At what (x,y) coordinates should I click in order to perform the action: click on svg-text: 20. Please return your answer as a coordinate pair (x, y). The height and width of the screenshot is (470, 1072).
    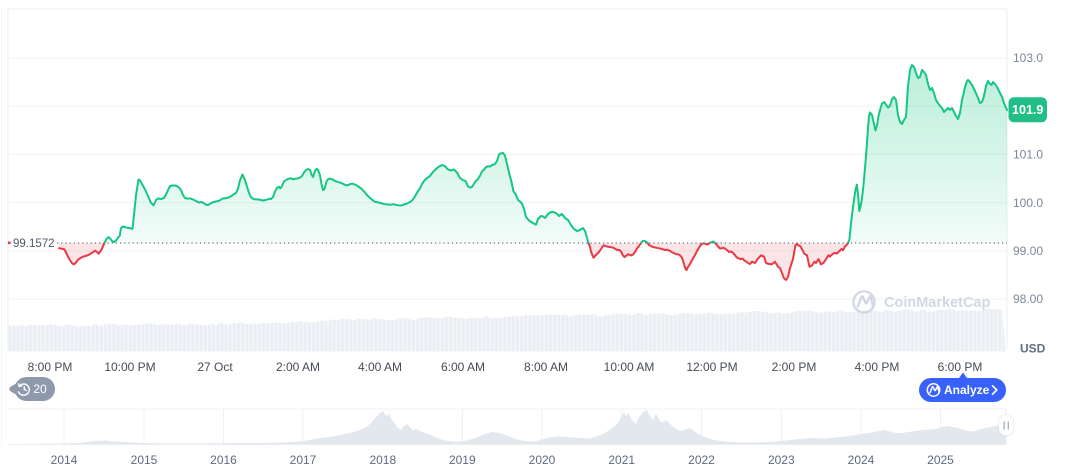
    Looking at the image, I should click on (40, 389).